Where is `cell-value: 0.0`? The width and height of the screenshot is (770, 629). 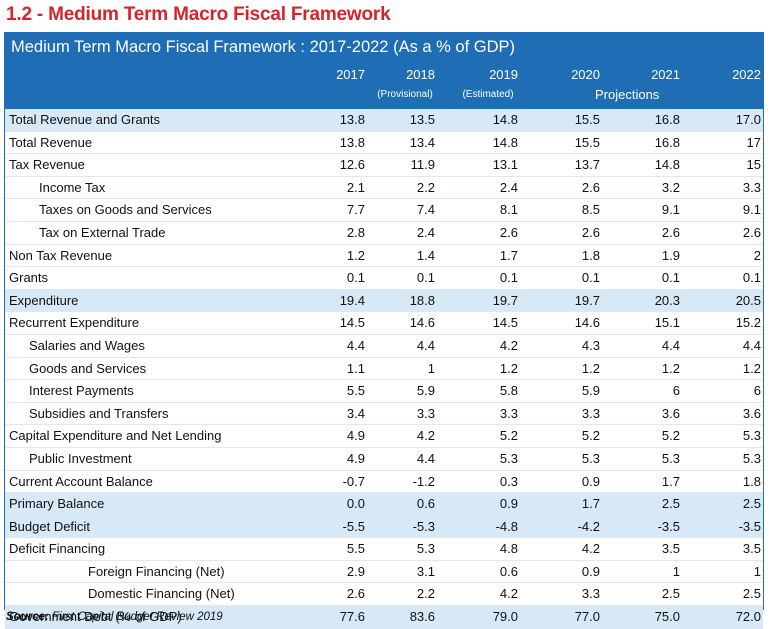
cell-value: 0.0 is located at coordinates (355, 504).